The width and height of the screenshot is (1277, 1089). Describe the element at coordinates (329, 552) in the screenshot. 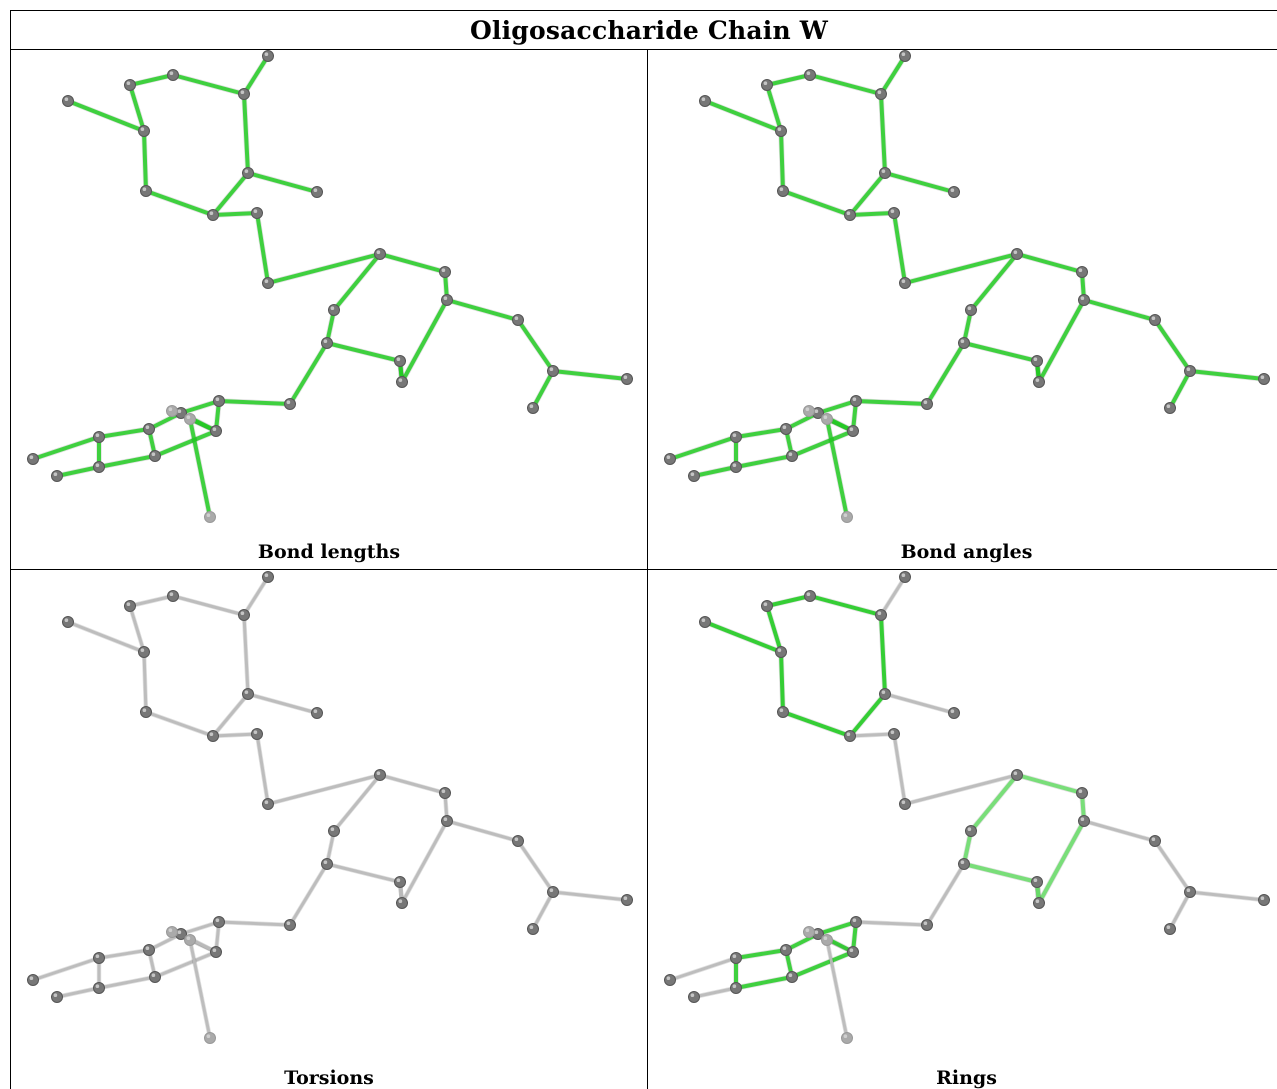

I see `caption-bond-lengths: Bond lengths` at that location.